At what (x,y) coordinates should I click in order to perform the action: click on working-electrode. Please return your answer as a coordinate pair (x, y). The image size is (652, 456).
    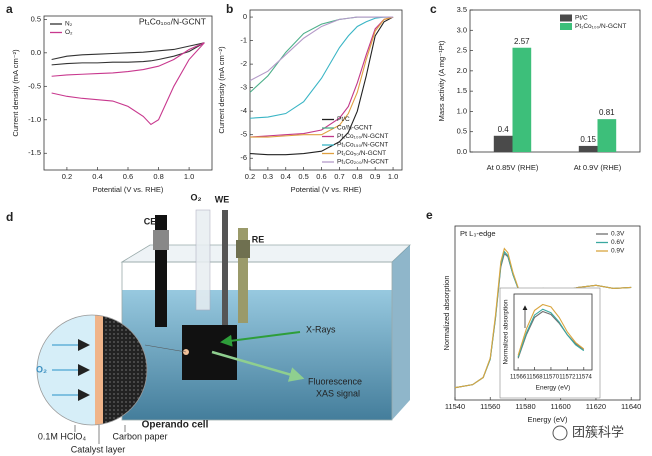
    Looking at the image, I should click on (209, 352).